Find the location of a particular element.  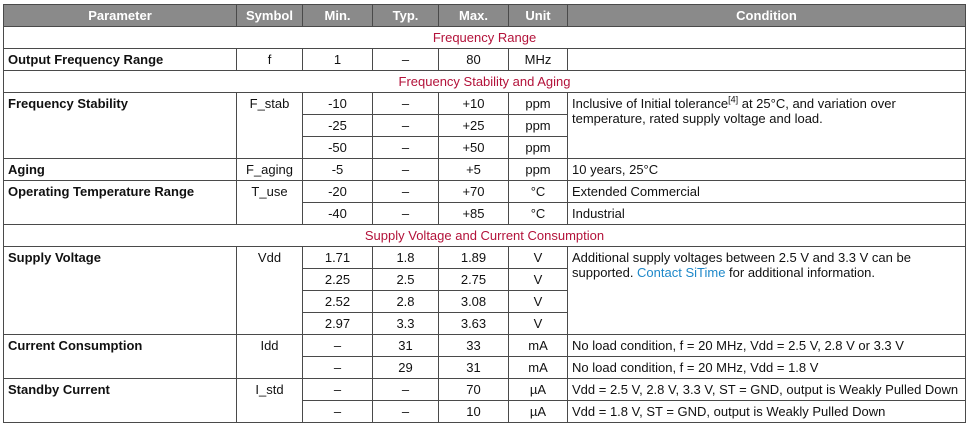

min-cell: -10 is located at coordinates (337, 103).